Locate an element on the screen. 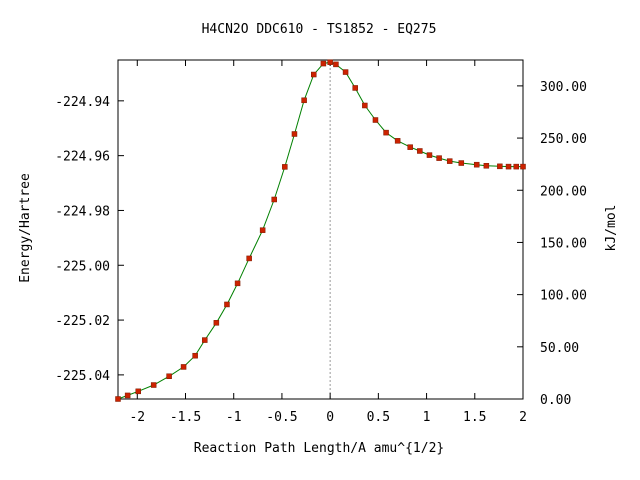 The height and width of the screenshot is (480, 640). x-tick-label: 2 is located at coordinates (523, 417).